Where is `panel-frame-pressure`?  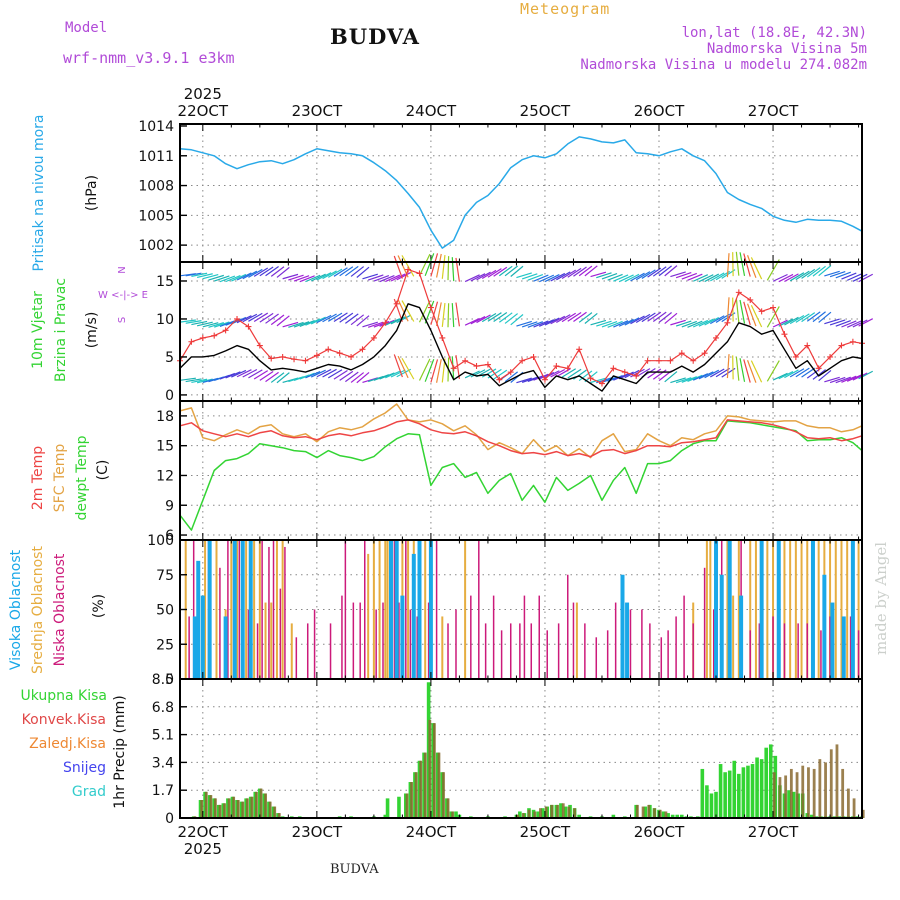
panel-frame-pressure is located at coordinates (521, 193).